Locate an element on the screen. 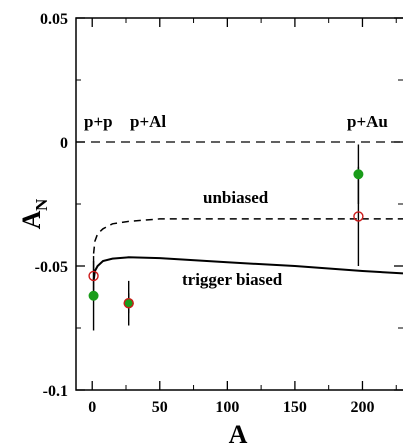  y-axis-label-main: A is located at coordinates (31, 219).